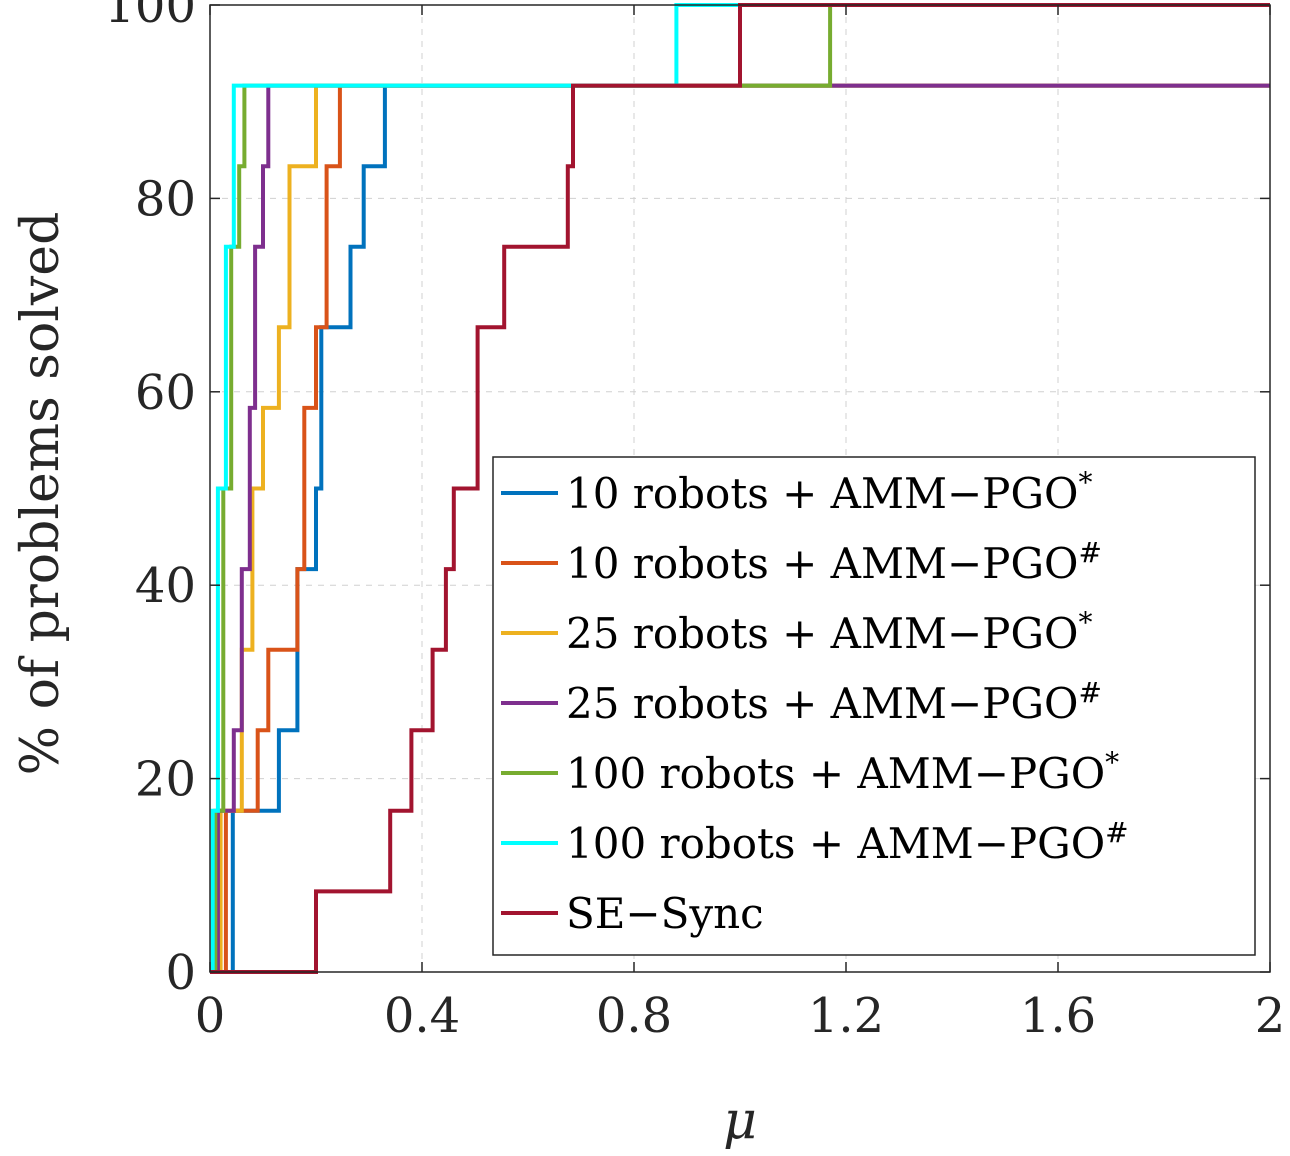 The width and height of the screenshot is (1290, 1156). What do you see at coordinates (165, 393) in the screenshot?
I see `y-tick-label: 60` at bounding box center [165, 393].